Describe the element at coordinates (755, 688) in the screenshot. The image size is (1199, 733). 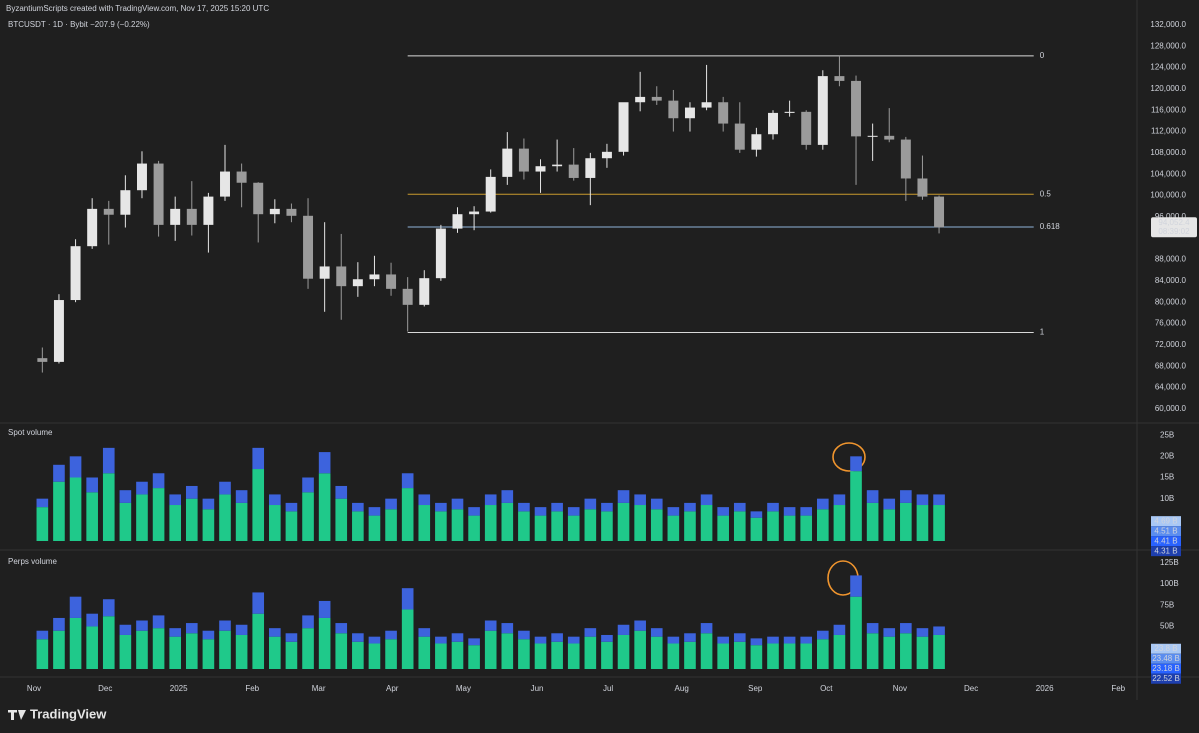
I see `x-tick-label: Sep` at that location.